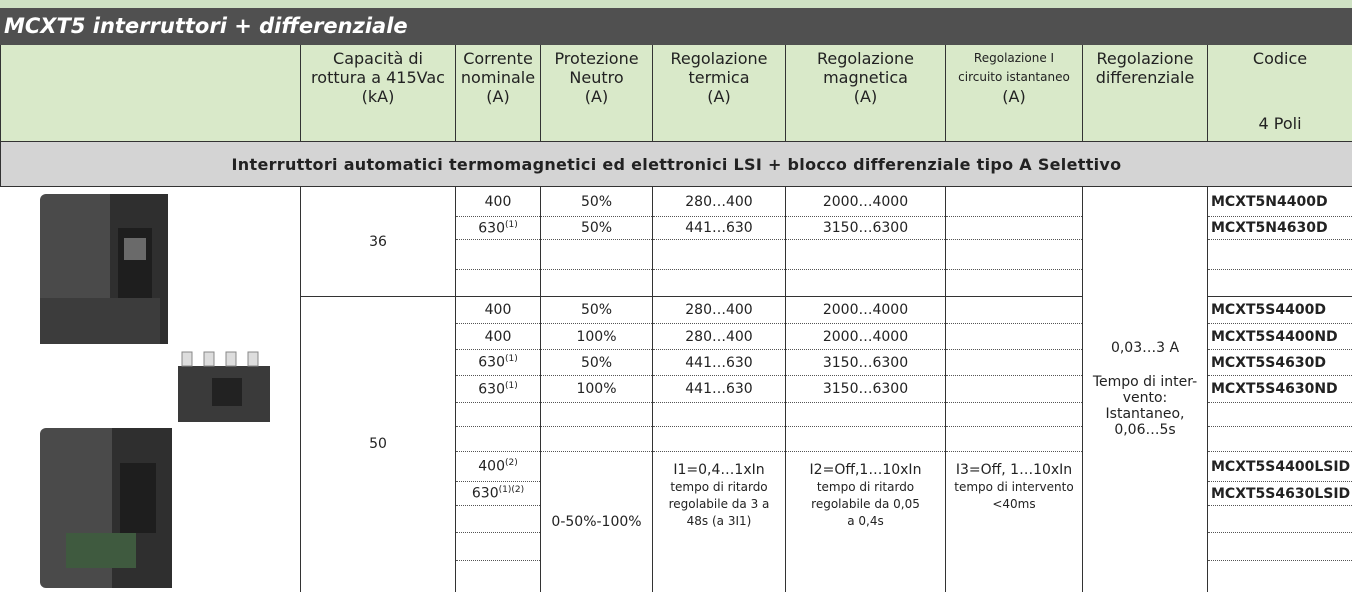  What do you see at coordinates (596, 77) in the screenshot?
I see `header-line: Neutro` at bounding box center [596, 77].